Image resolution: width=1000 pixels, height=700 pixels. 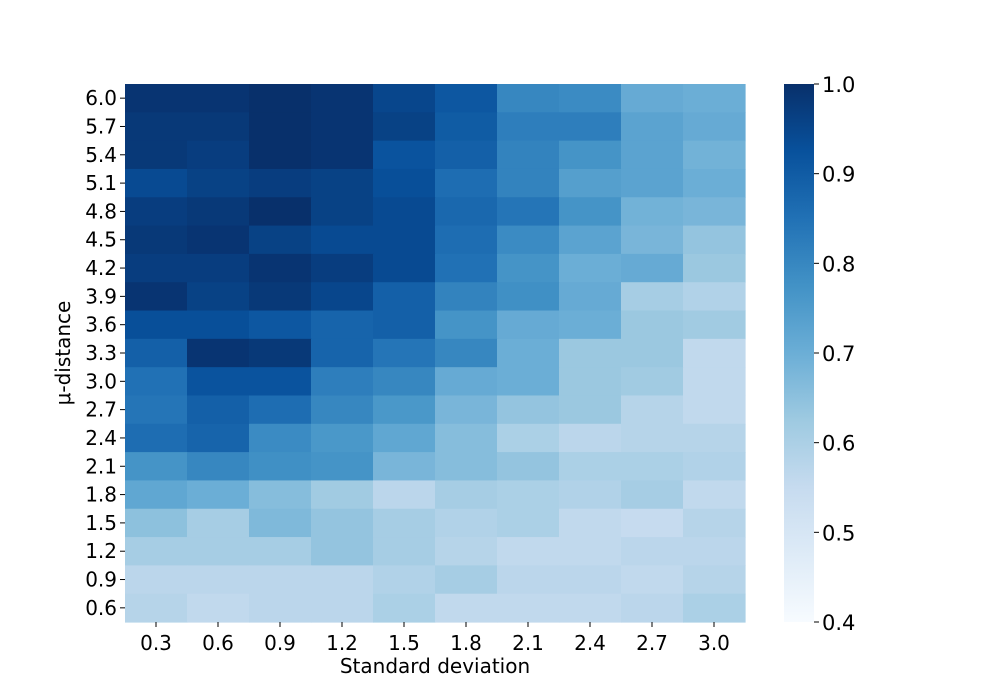 What do you see at coordinates (63, 353) in the screenshot?
I see `y-axis-title: μ-distance` at bounding box center [63, 353].